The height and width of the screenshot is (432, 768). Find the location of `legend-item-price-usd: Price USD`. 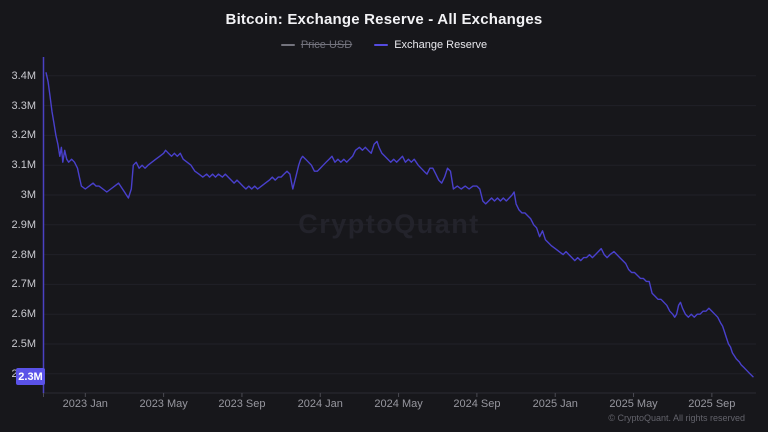

legend-item-price-usd: Price USD is located at coordinates (316, 45).